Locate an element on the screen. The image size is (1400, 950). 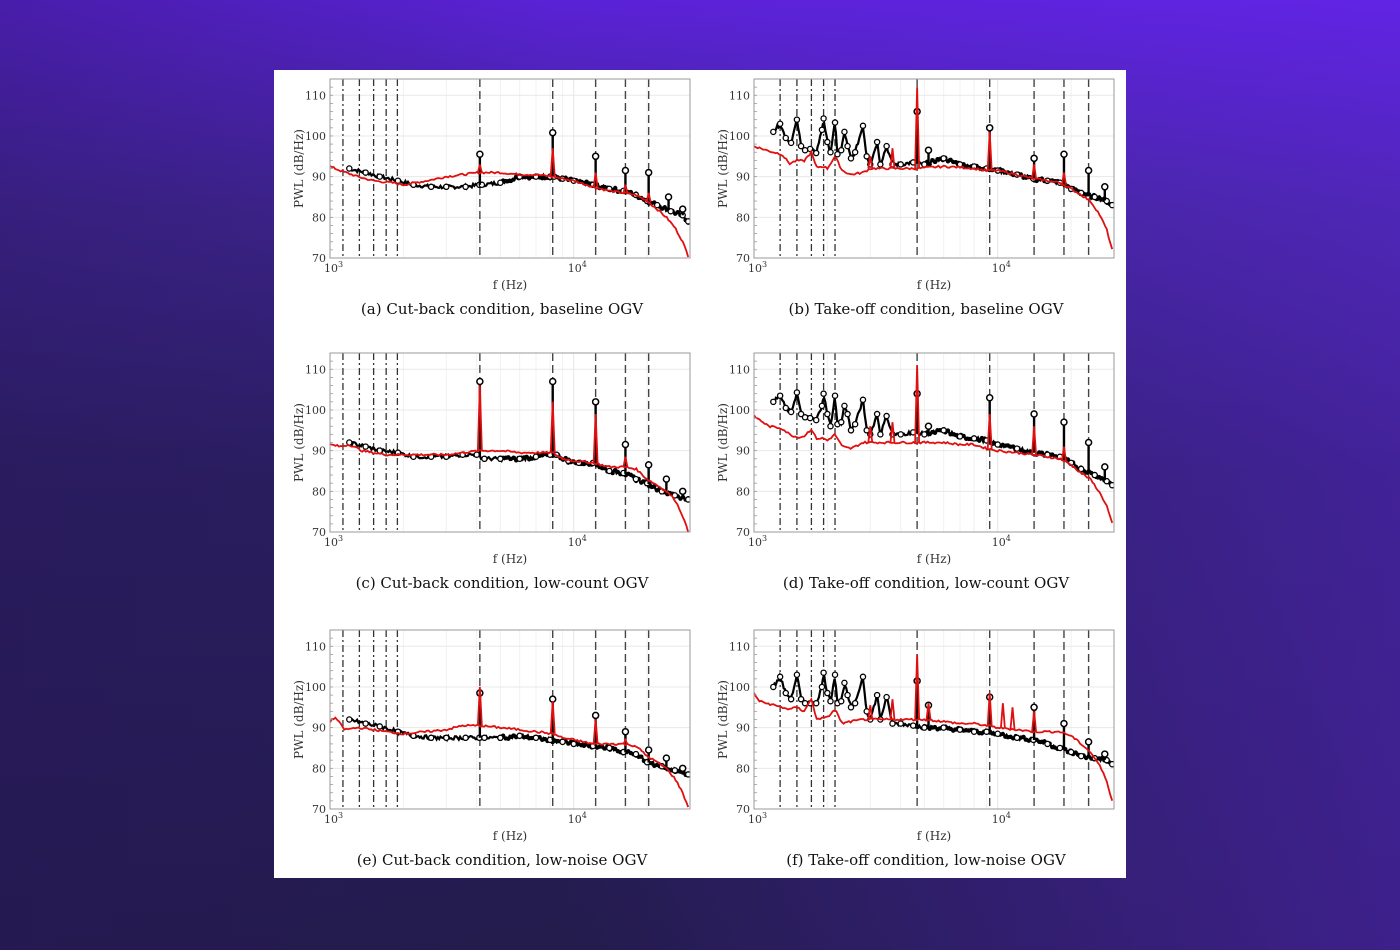
axes-box is located at coordinates (934, 168).